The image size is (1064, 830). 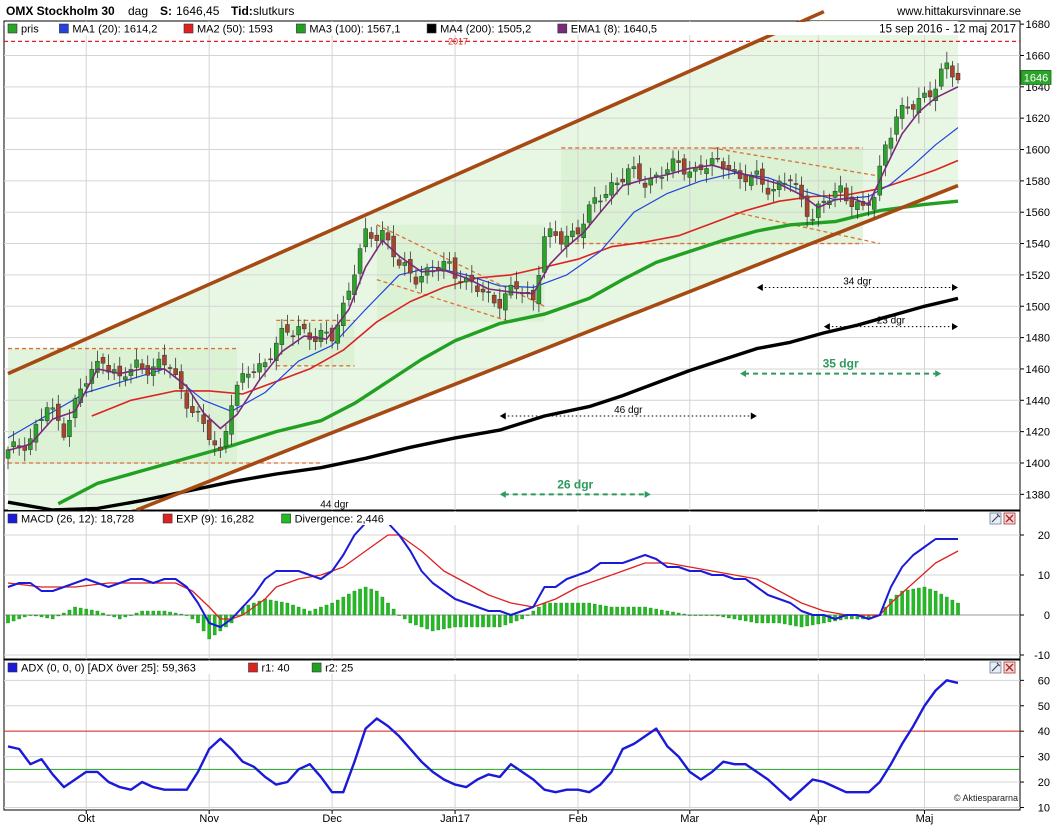 What do you see at coordinates (86, 819) in the screenshot?
I see `x-tick-label: Okt` at bounding box center [86, 819].